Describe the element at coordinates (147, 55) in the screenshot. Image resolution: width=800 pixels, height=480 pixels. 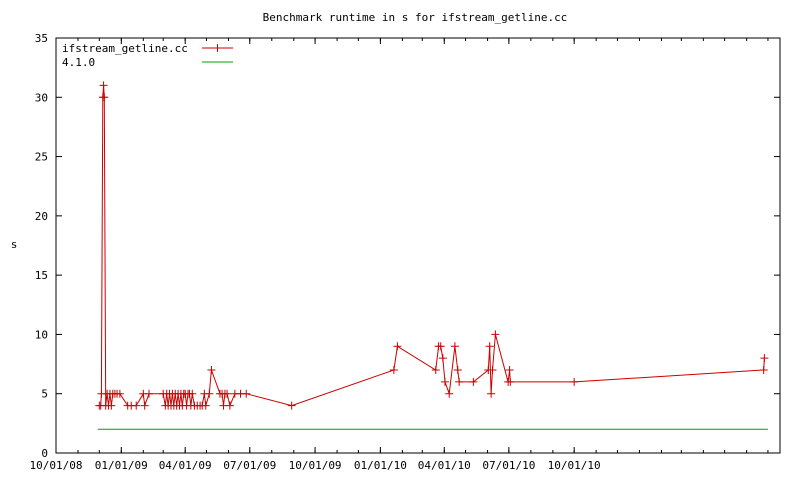
I see `legend: ifstream_getline.cc4.1.0` at that location.